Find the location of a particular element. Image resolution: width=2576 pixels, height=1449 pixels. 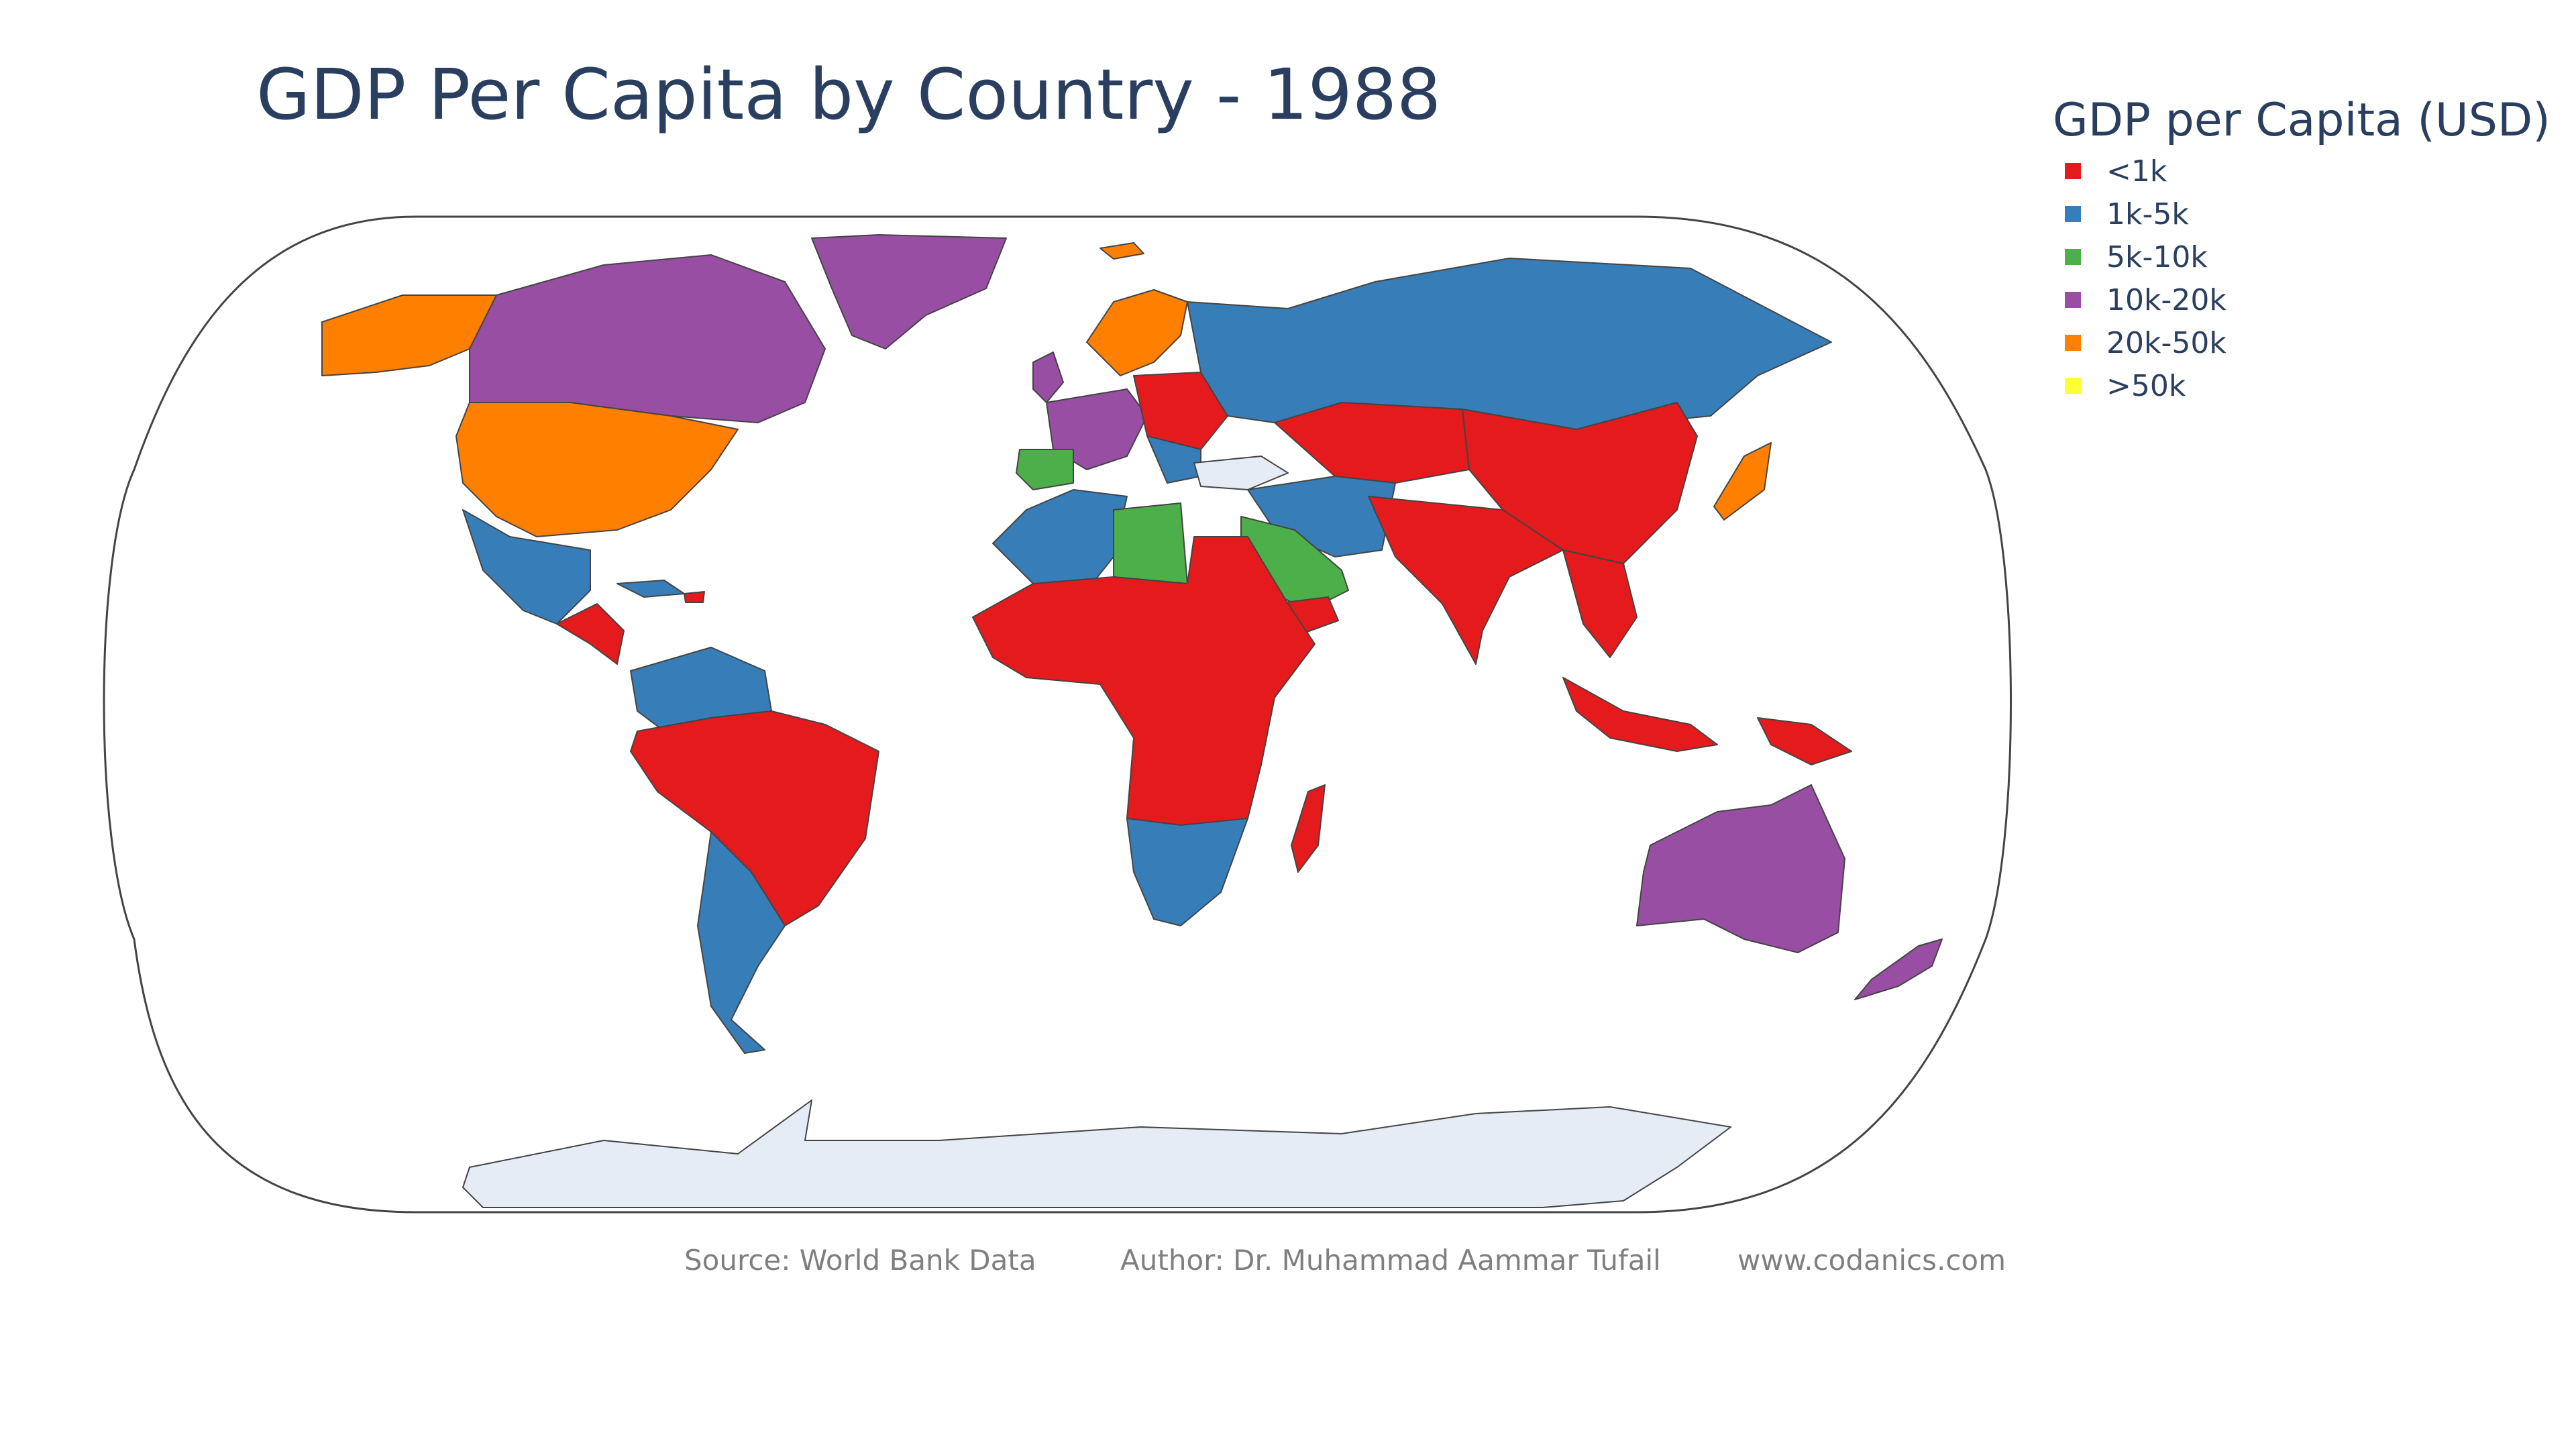

country-southeast-asia is located at coordinates (1600, 603).